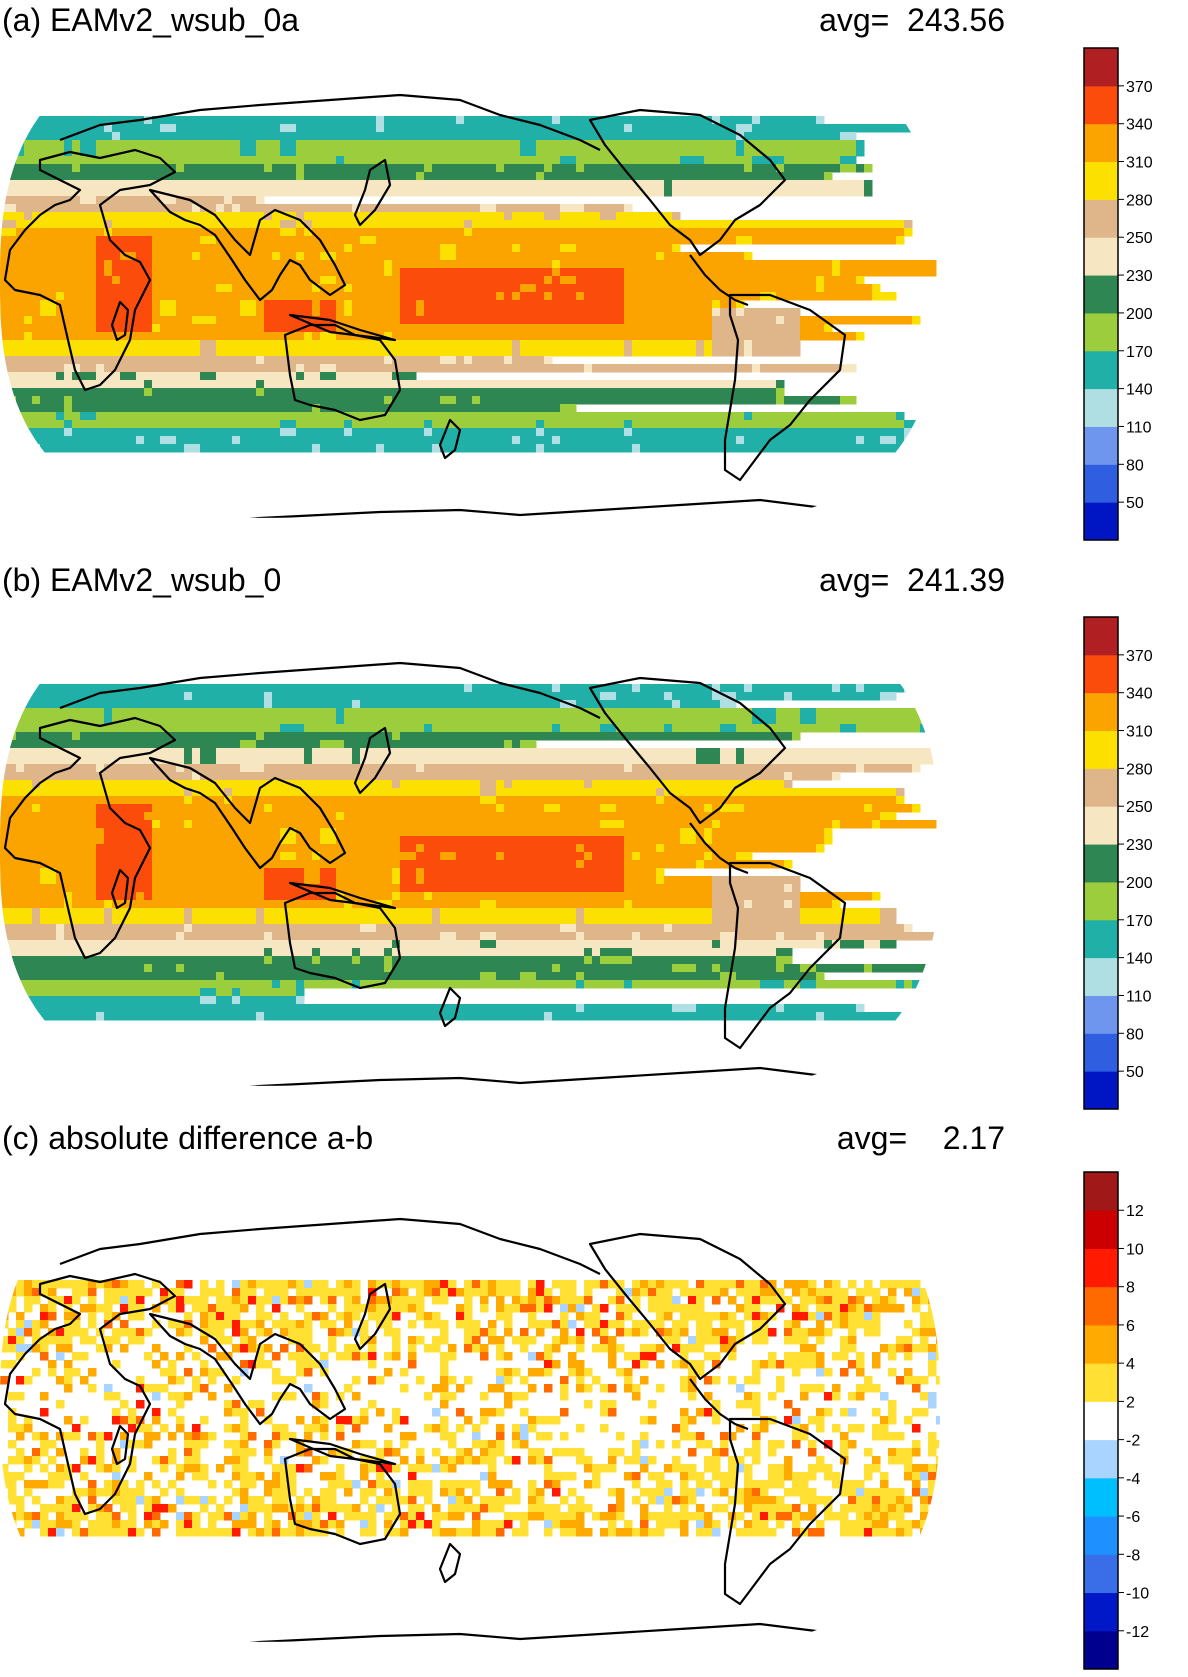 This screenshot has width=1188, height=1677. I want to click on coastline, so click(687, 750).